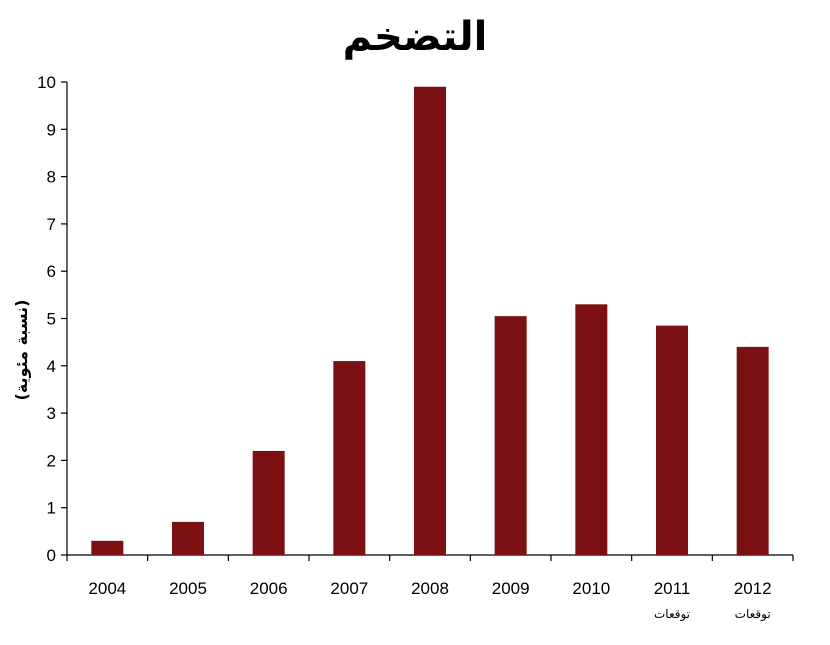 The width and height of the screenshot is (830, 645). Describe the element at coordinates (430, 588) in the screenshot. I see `x-tick-label: 2008` at that location.